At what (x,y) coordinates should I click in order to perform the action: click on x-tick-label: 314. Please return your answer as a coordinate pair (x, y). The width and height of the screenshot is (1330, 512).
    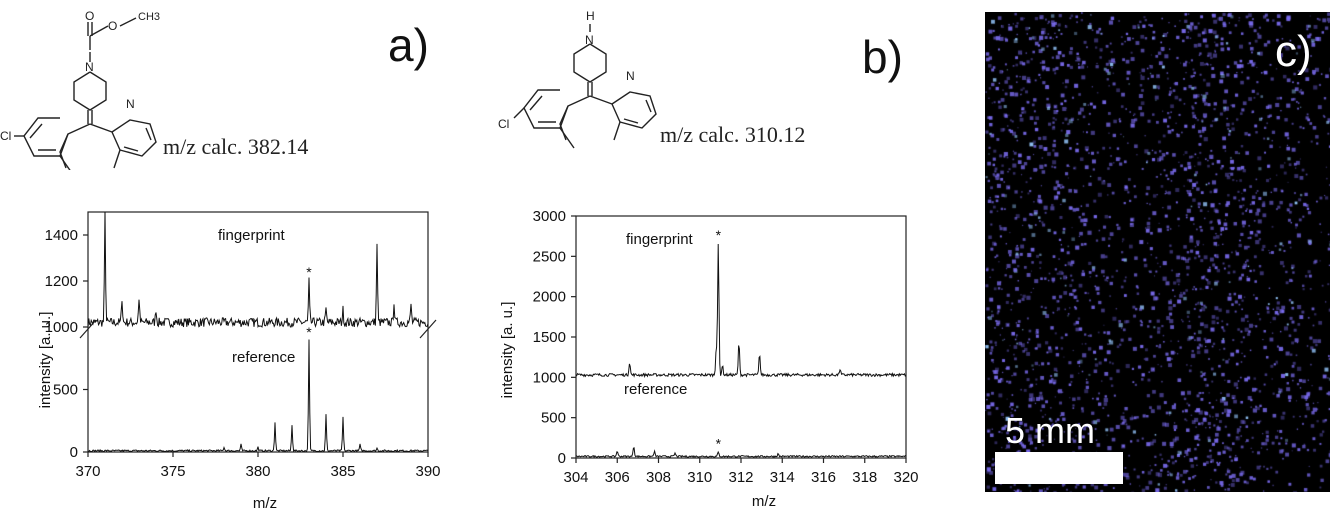
    Looking at the image, I should click on (782, 477).